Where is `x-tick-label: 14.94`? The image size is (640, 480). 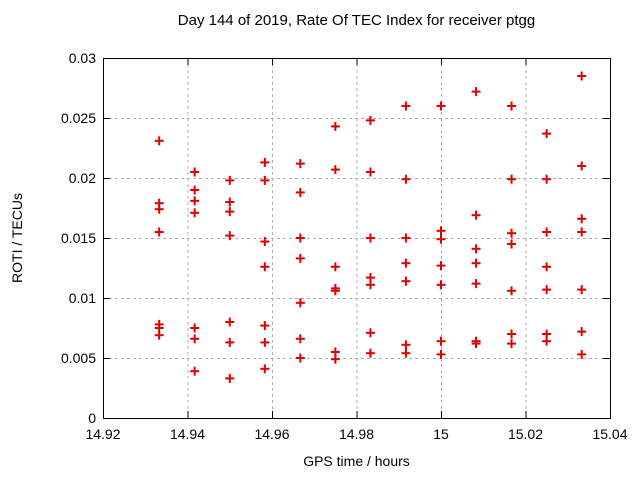 x-tick-label: 14.94 is located at coordinates (187, 434).